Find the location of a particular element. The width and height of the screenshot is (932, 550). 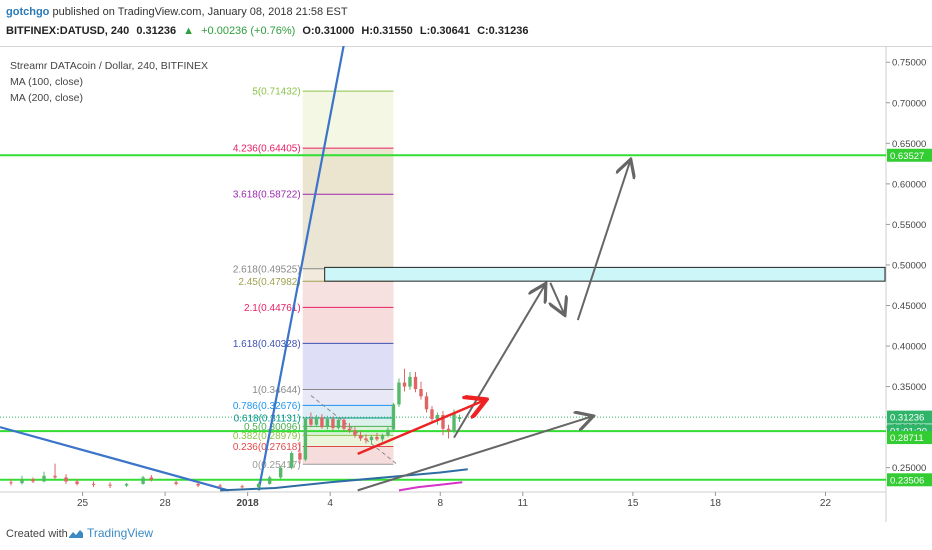

y-tick-label: 0.50000 is located at coordinates (909, 265).